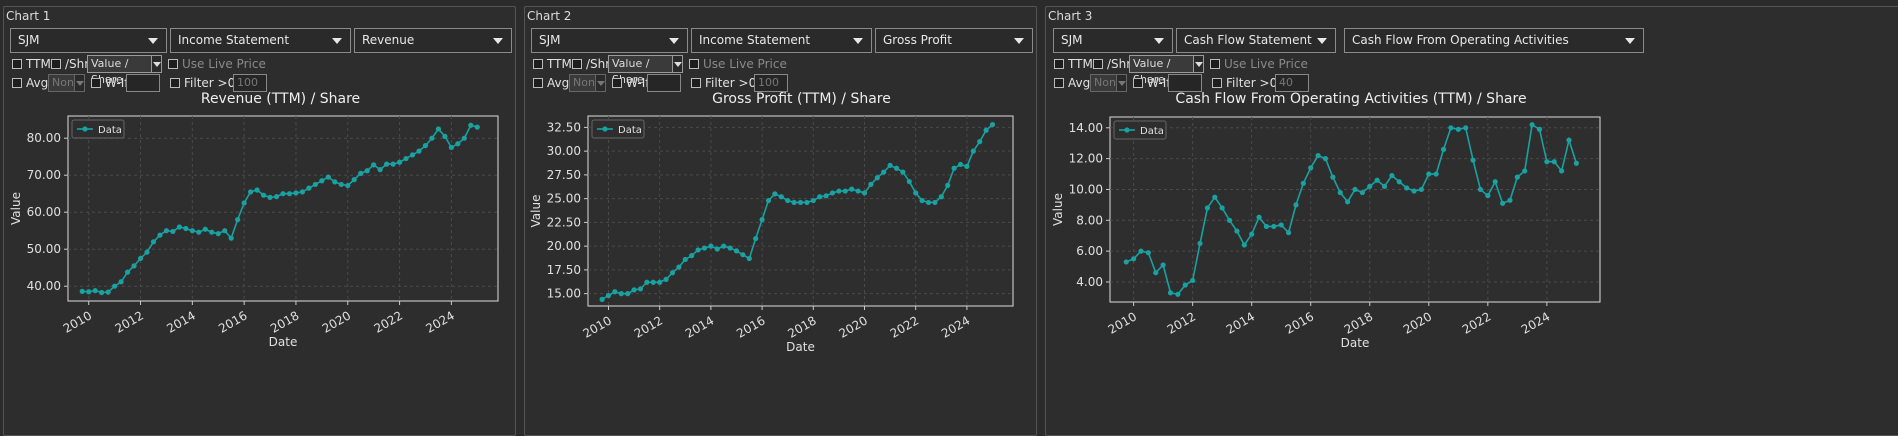 This screenshot has height=436, width=1898. I want to click on ticker-select-value: SJM, so click(29, 40).